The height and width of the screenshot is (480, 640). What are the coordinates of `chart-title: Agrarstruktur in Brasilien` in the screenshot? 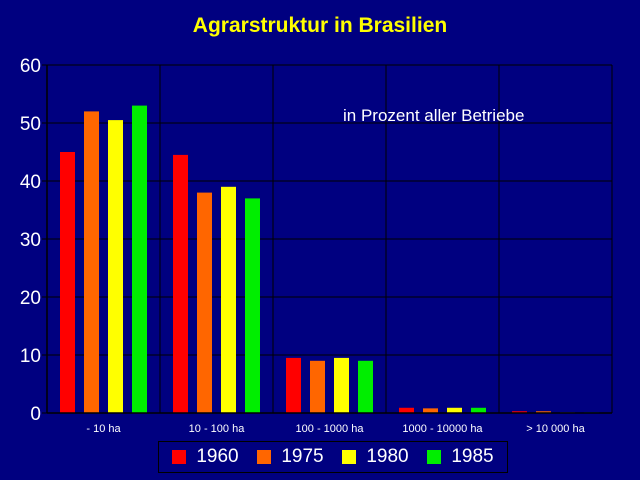 It's located at (320, 25).